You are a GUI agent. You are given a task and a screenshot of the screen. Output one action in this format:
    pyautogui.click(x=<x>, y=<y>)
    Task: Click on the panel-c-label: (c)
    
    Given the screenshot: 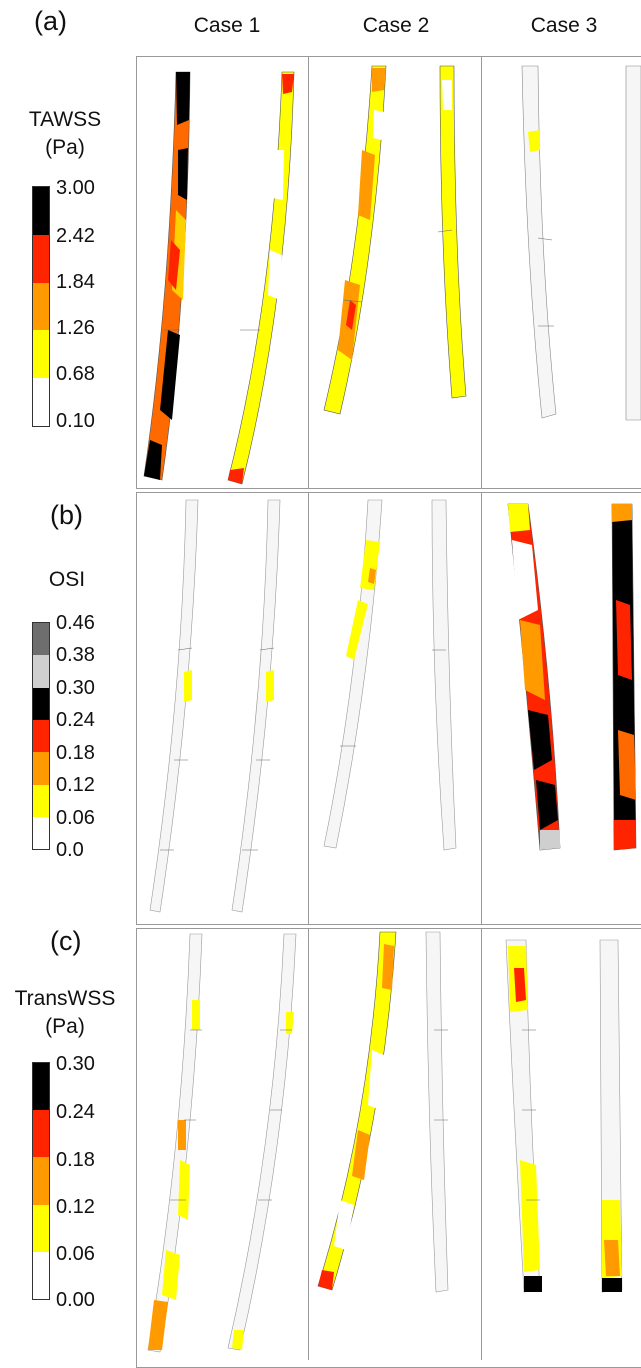 What is the action you would take?
    pyautogui.click(x=66, y=941)
    